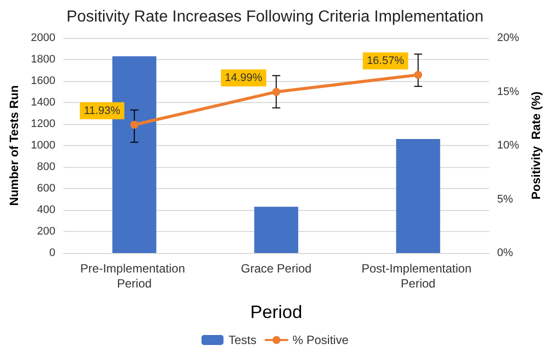 Image resolution: width=550 pixels, height=359 pixels. Describe the element at coordinates (536, 145) in the screenshot. I see `y2-axis-title: Positivity Rate (%)` at that location.